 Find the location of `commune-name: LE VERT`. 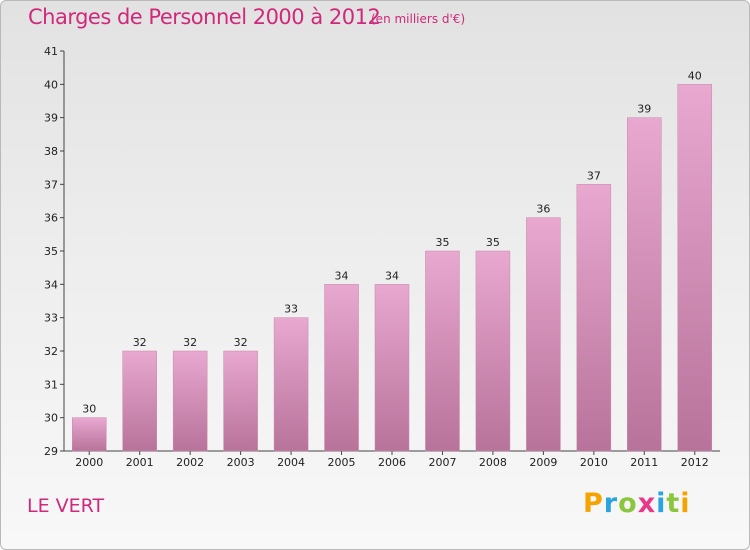

commune-name: LE VERT is located at coordinates (66, 506).